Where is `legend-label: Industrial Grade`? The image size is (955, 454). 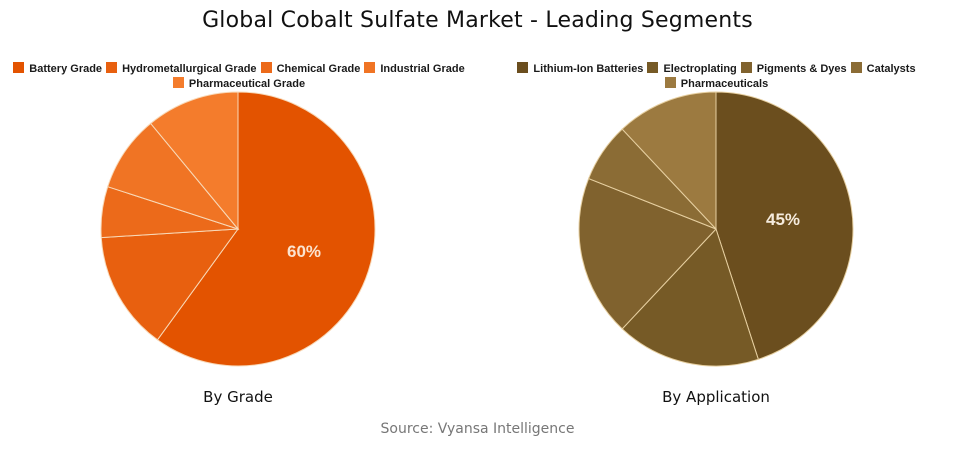
legend-label: Industrial Grade is located at coordinates (422, 69).